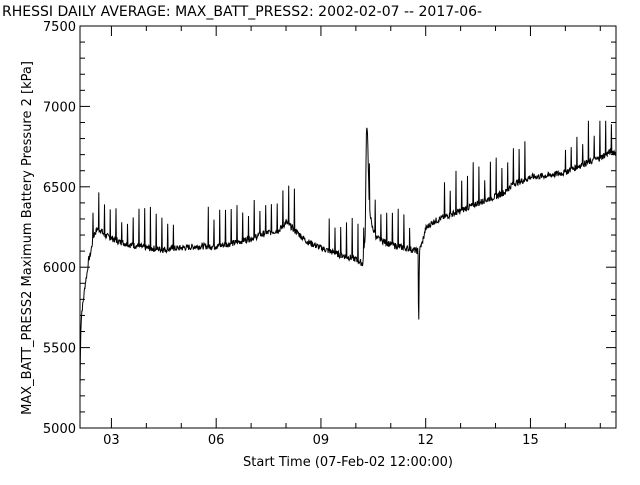 This screenshot has height=485, width=640. Describe the element at coordinates (59, 429) in the screenshot. I see `y-tick-label: 5000` at that location.